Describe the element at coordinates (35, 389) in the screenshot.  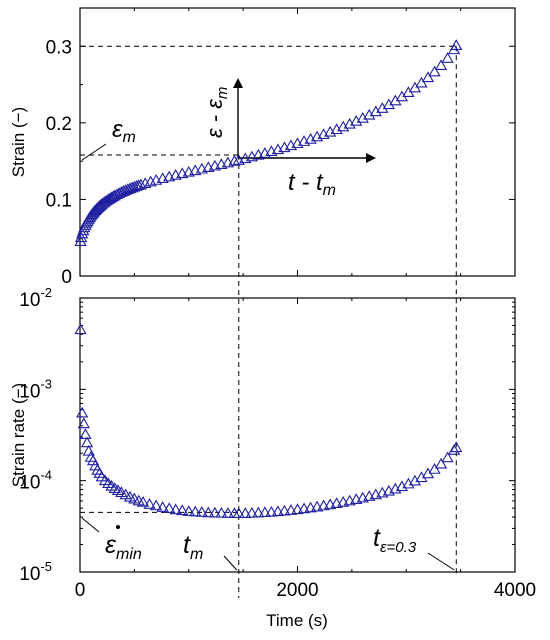
I see `bottom-ytick-label-2: 10⁻³` at that location.